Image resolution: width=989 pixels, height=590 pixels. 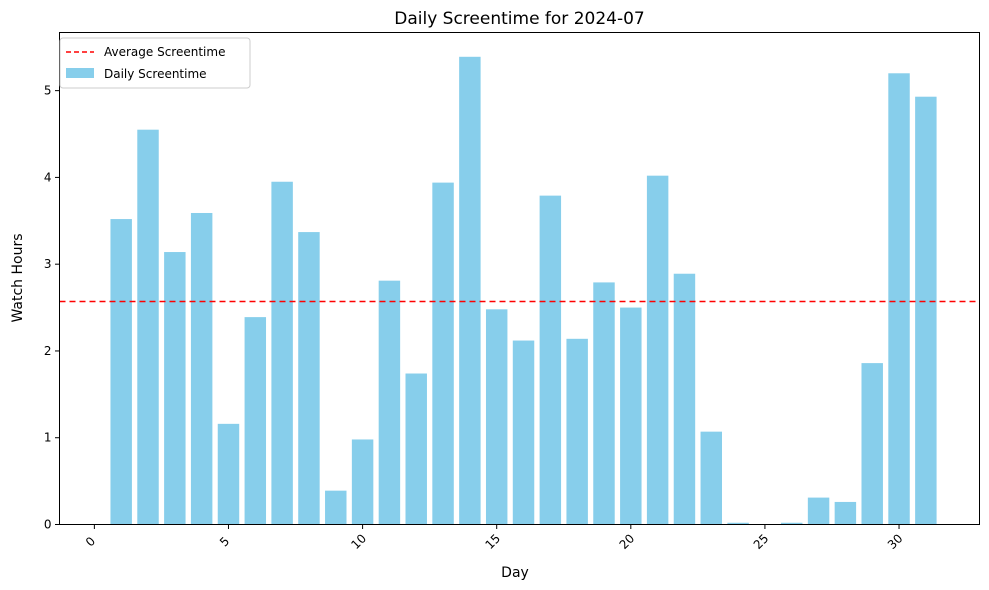 I want to click on y-axis-label: Watch Hours, so click(x=18, y=277).